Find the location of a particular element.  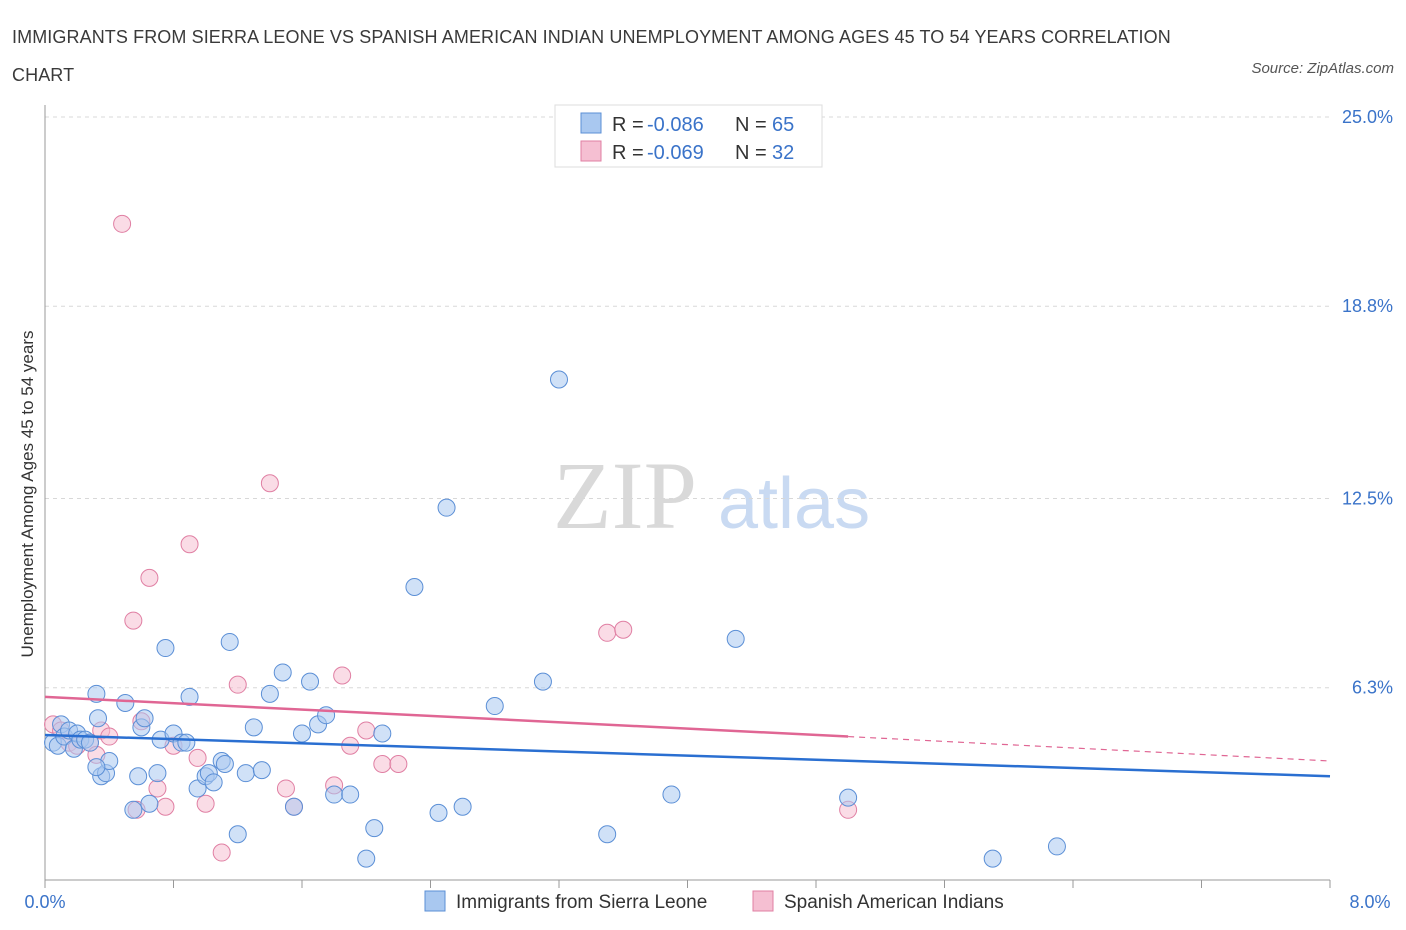

legend-swatch-pink is located at coordinates (591, 151).